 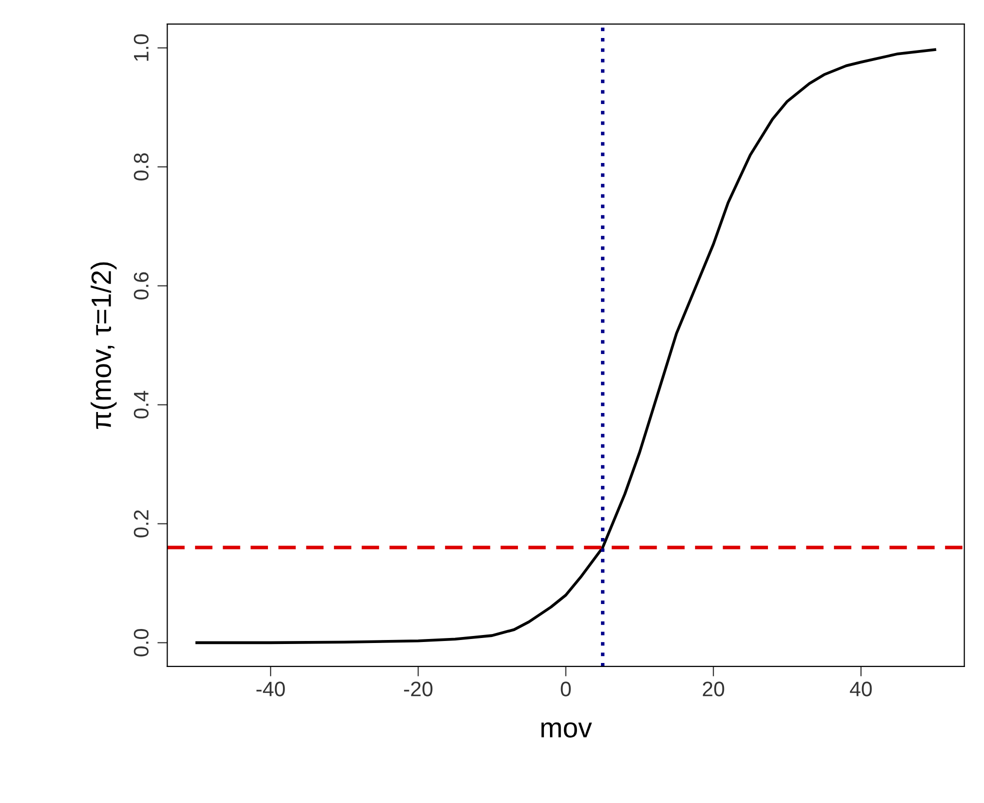 What do you see at coordinates (566, 730) in the screenshot?
I see `x-axis-title: mov` at bounding box center [566, 730].